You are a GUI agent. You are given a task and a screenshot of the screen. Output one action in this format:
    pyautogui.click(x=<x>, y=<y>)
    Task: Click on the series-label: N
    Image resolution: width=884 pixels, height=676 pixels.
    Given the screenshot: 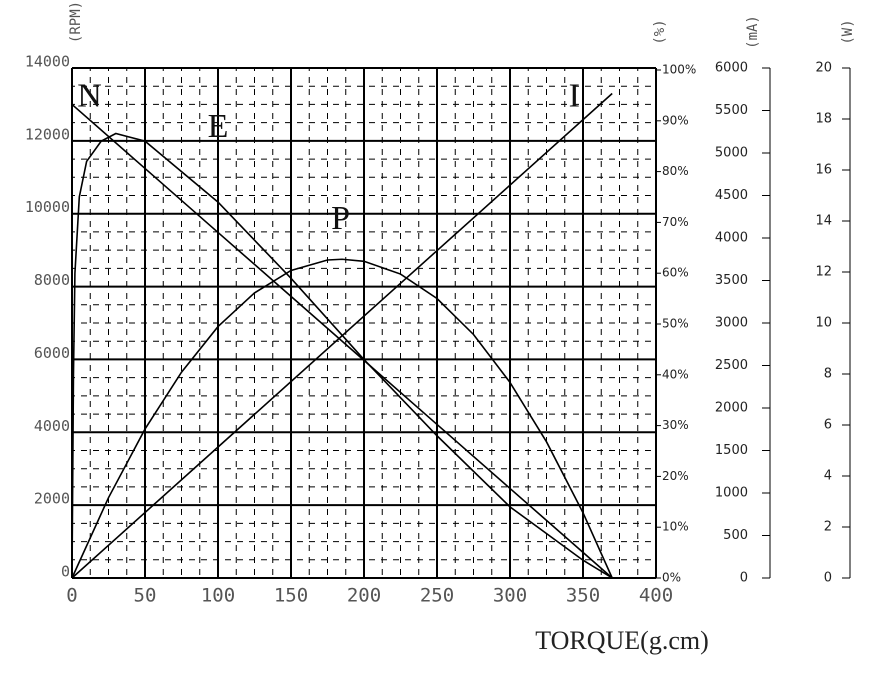 What is the action you would take?
    pyautogui.click(x=89, y=95)
    